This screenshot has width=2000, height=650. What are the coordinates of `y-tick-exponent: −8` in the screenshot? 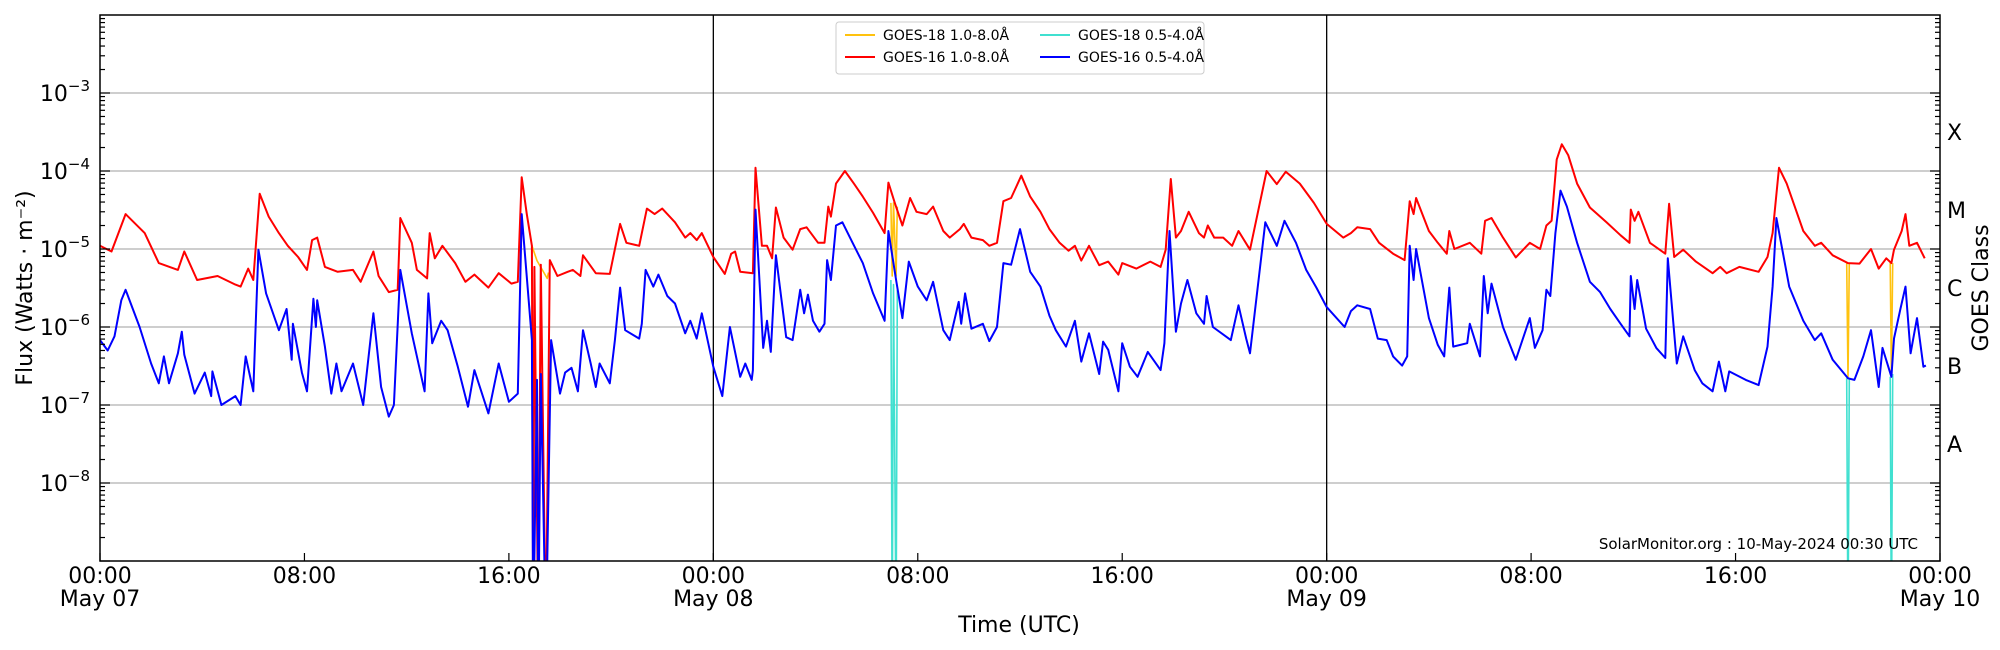 It's located at (79, 476).